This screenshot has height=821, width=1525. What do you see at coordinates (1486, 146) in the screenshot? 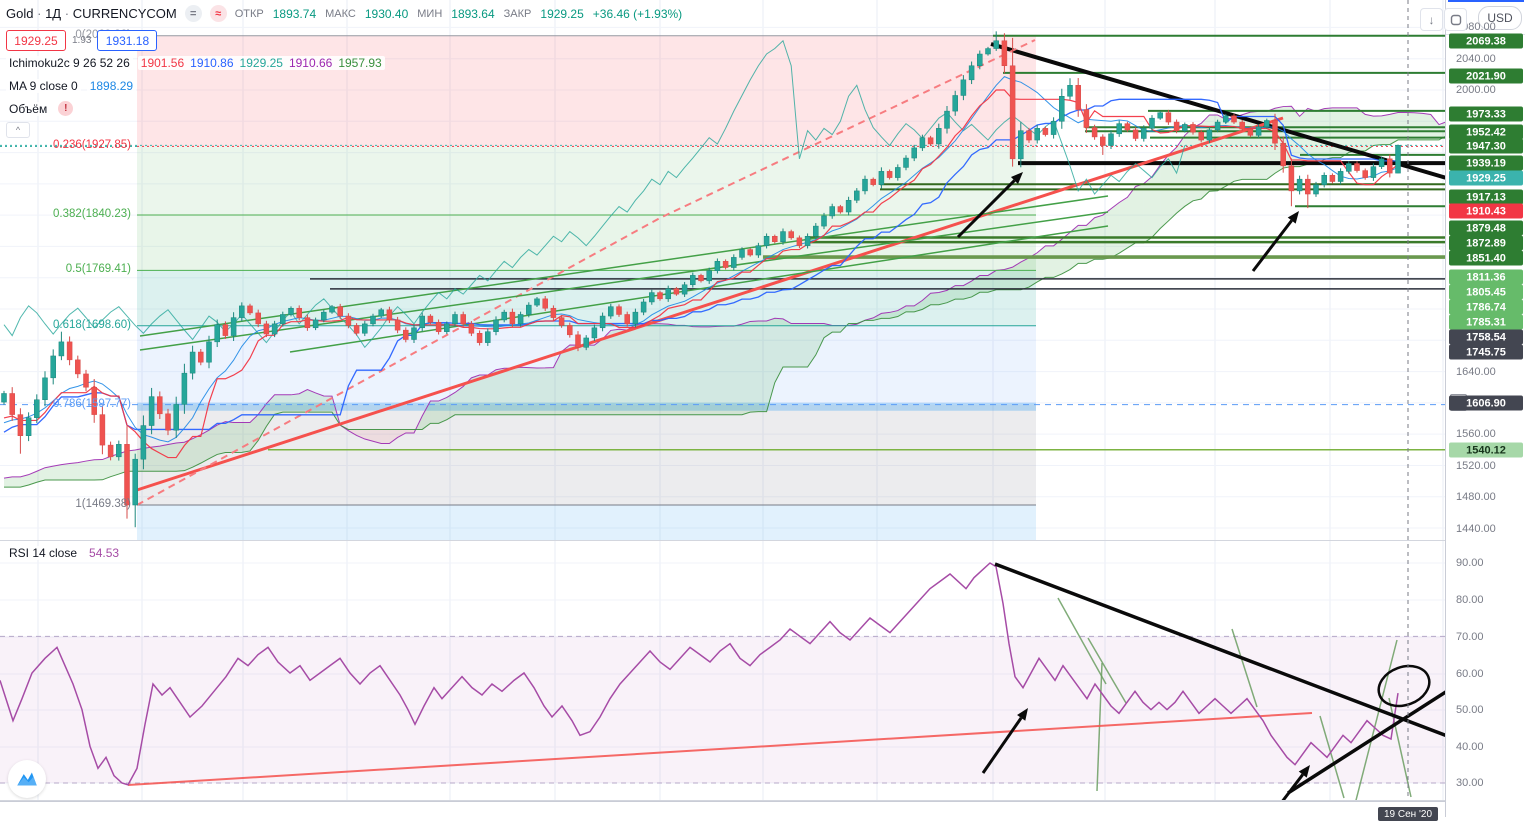
I see `price-badge: 1947.30` at bounding box center [1486, 146].